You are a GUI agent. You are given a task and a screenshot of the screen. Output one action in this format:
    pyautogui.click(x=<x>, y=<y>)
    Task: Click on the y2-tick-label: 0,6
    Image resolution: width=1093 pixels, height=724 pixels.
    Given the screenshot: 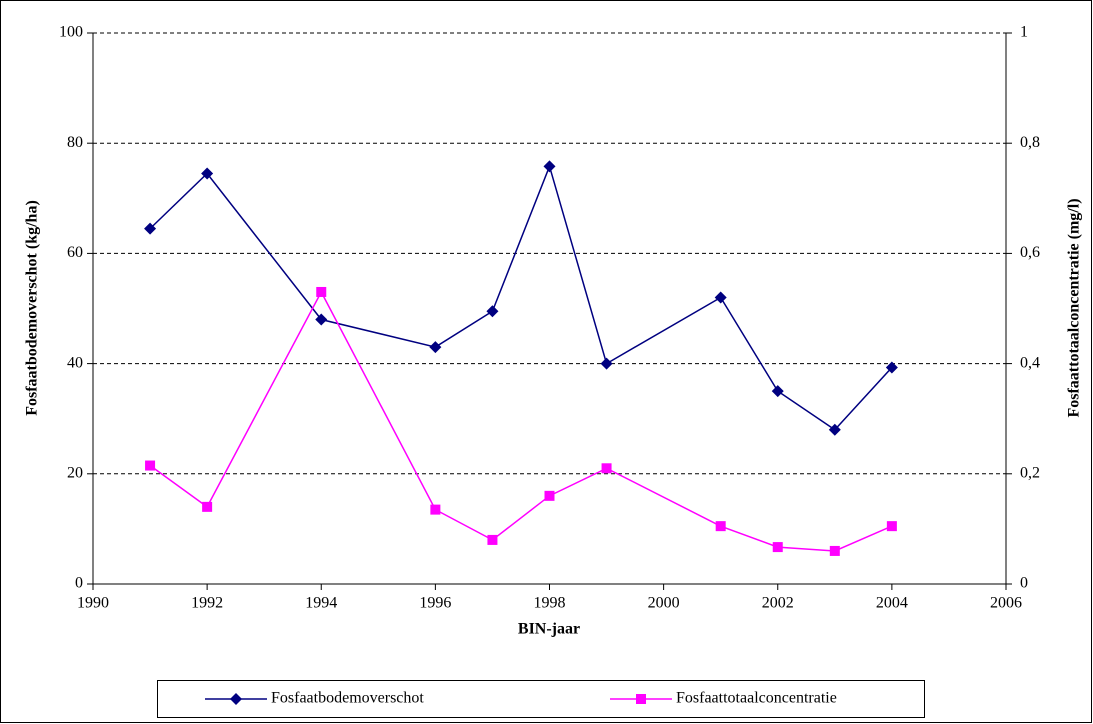 What is the action you would take?
    pyautogui.click(x=1030, y=252)
    